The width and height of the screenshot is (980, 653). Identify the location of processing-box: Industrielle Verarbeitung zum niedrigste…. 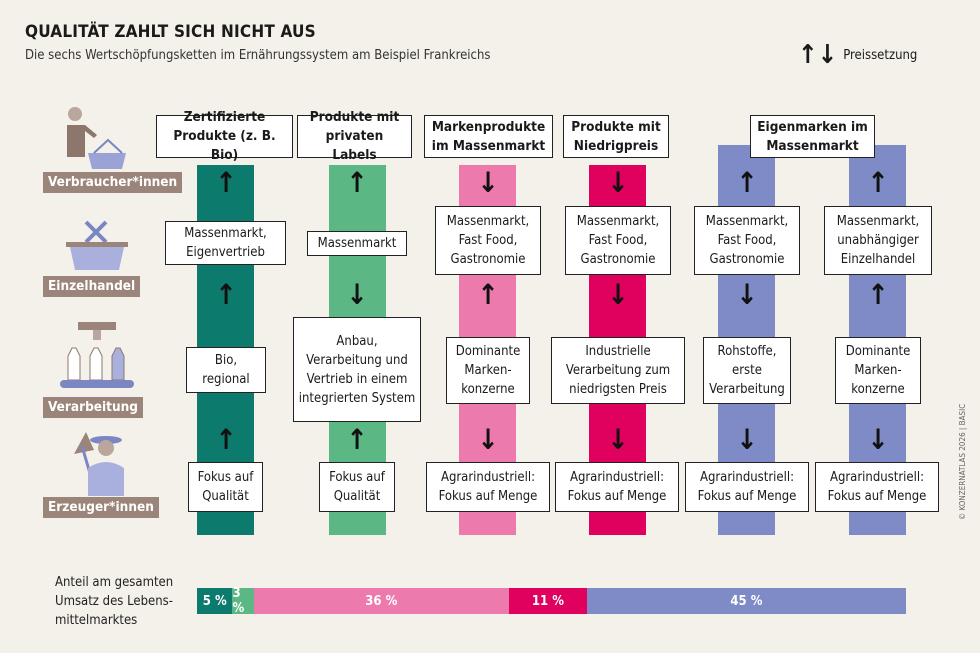
(618, 370).